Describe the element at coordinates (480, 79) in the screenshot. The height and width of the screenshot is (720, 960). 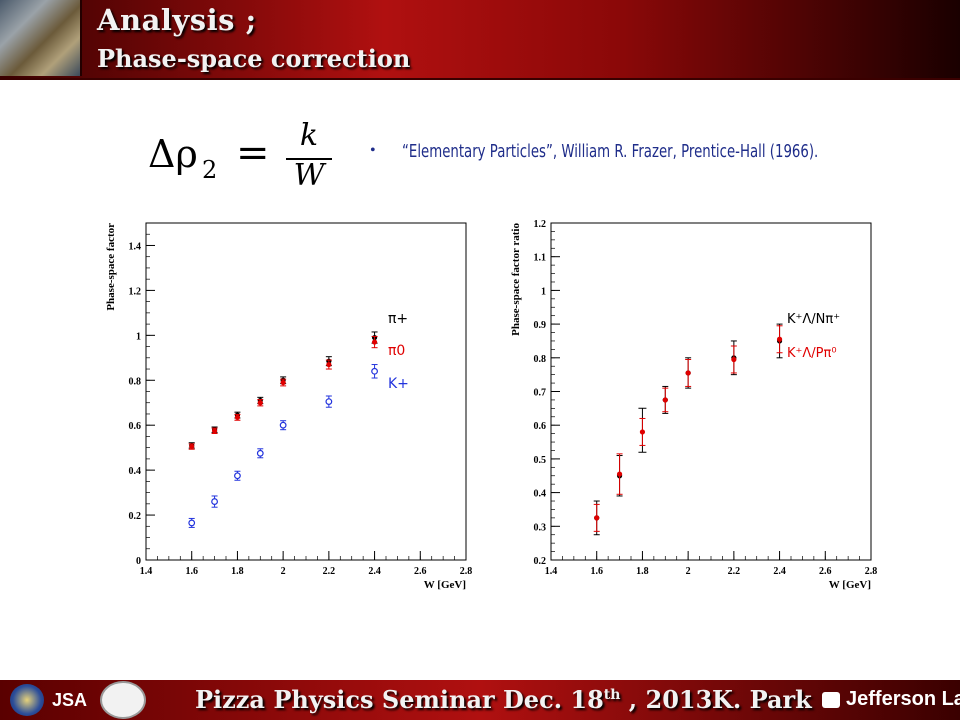
I see `header-divider` at that location.